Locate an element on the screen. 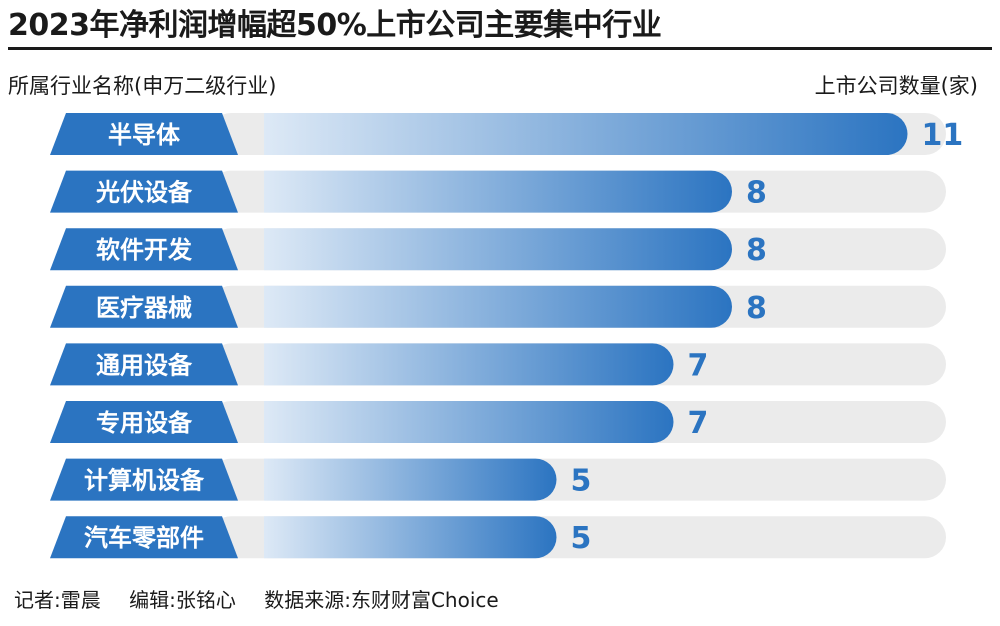 The height and width of the screenshot is (626, 1000). category-label: 专用设备 is located at coordinates (144, 423).